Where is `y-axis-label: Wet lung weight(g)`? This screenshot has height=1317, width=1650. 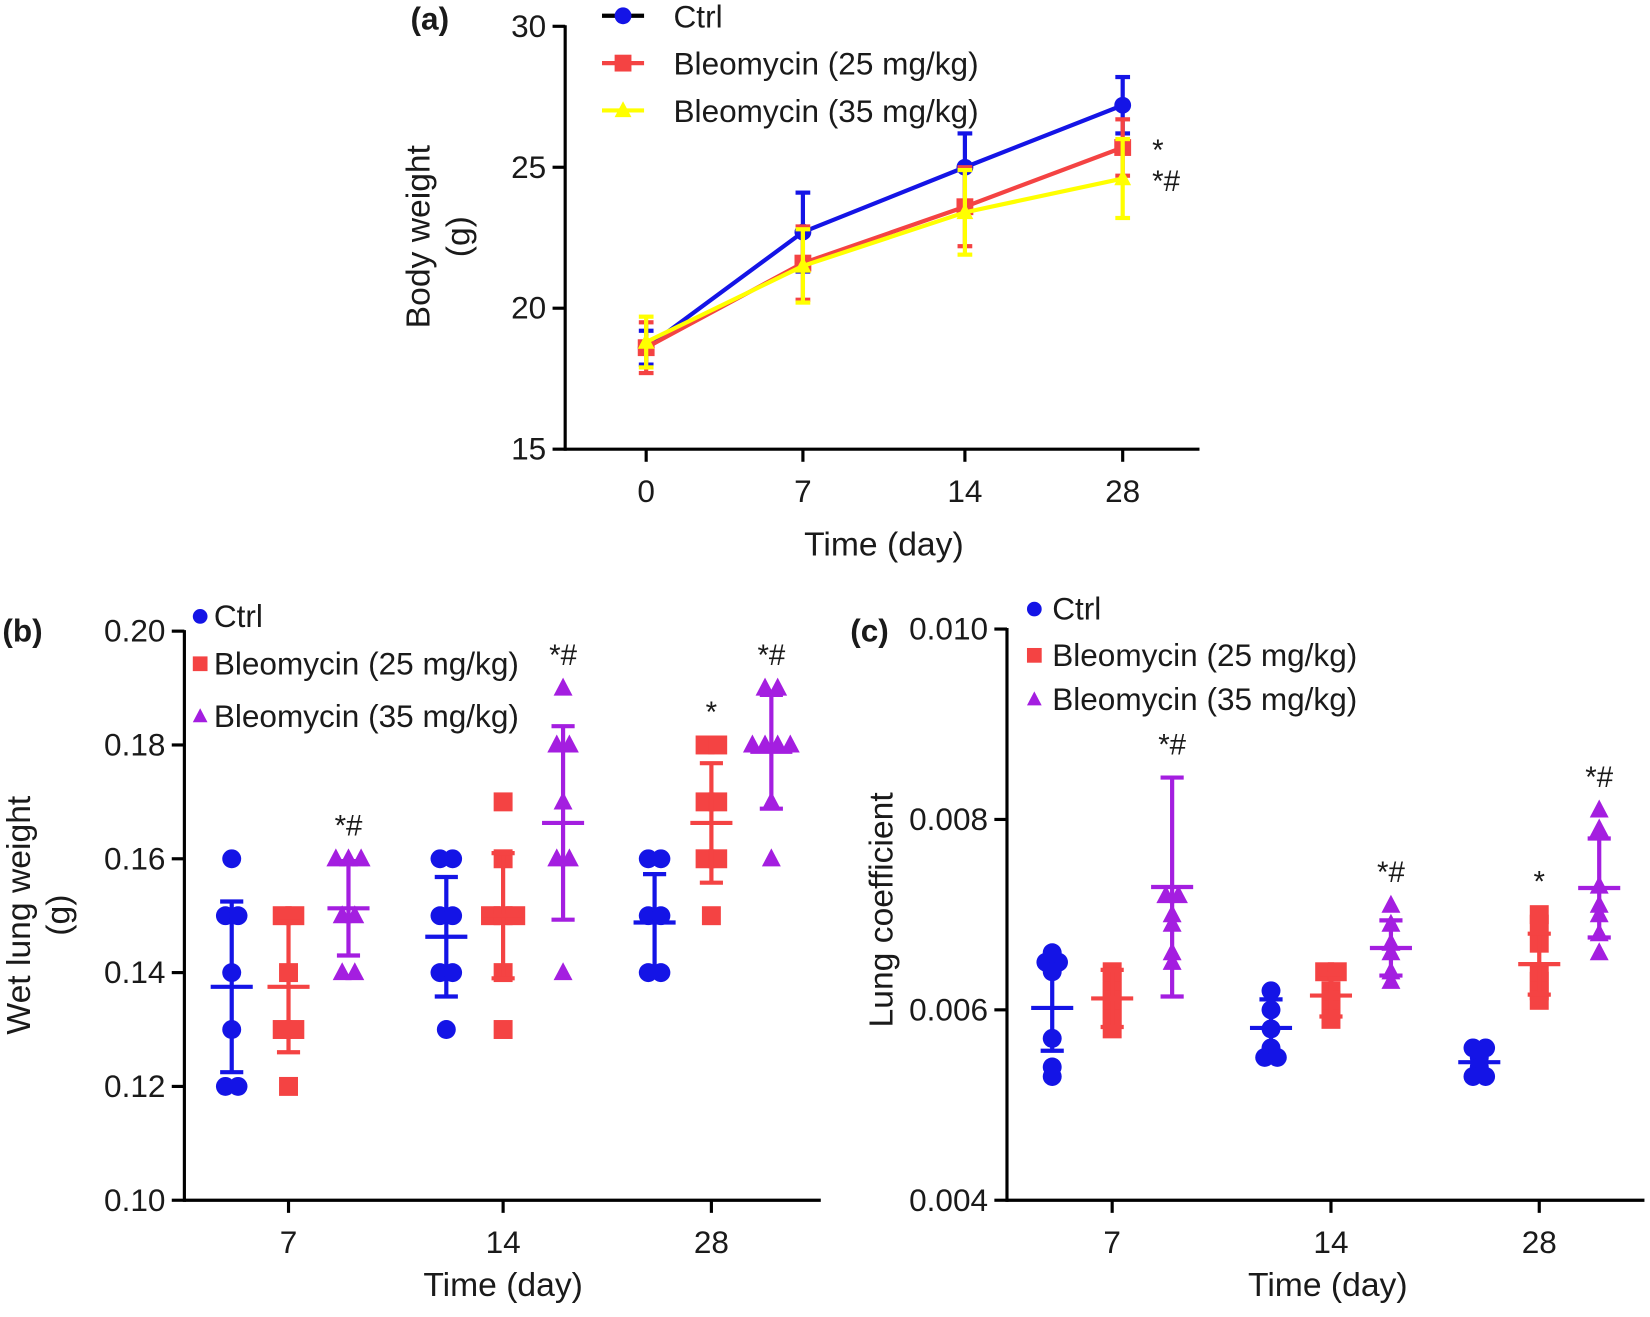 y-axis-label: Wet lung weight(g) is located at coordinates (39, 914).